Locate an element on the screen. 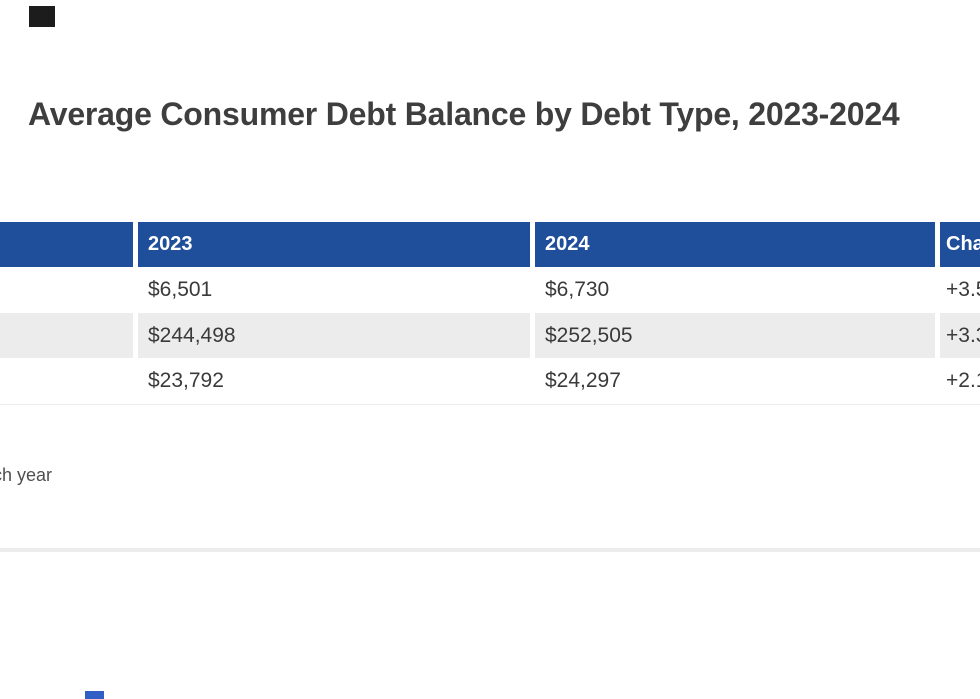  artifact-mark-top is located at coordinates (42, 16).